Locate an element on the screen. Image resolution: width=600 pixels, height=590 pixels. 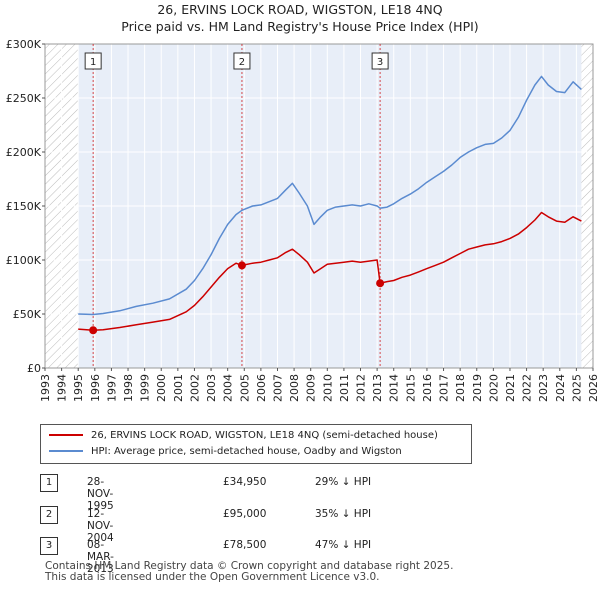
x-tick-label: 2007 is located at coordinates (277, 388).